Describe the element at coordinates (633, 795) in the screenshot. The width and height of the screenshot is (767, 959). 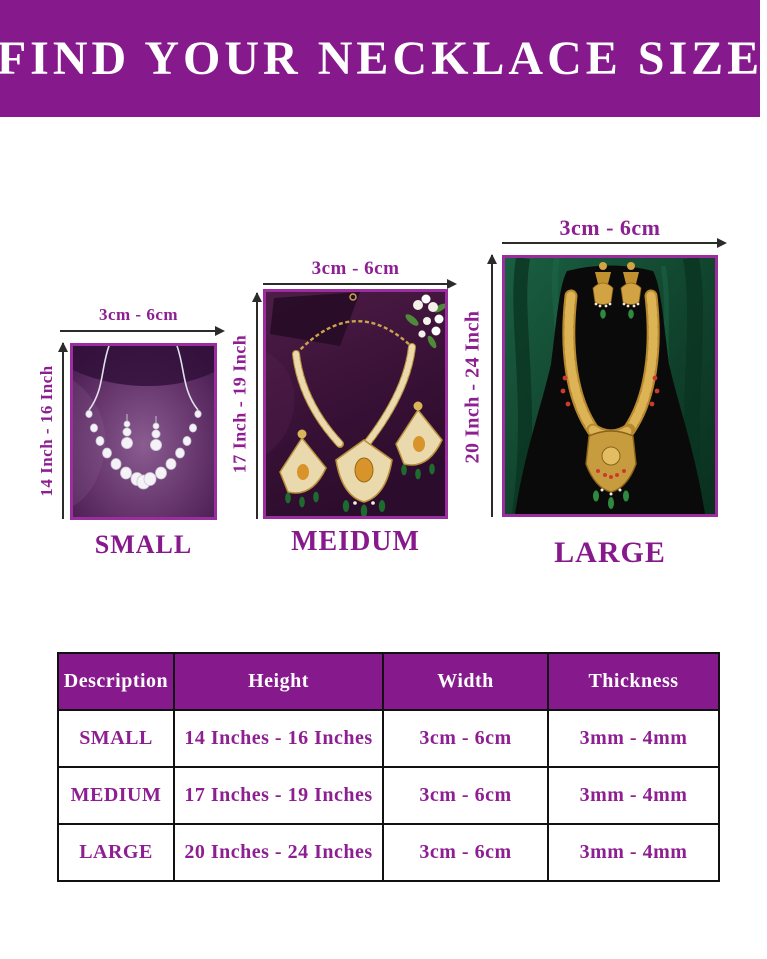
I see `cell-medium-thickness: 3mm - 4mm` at that location.